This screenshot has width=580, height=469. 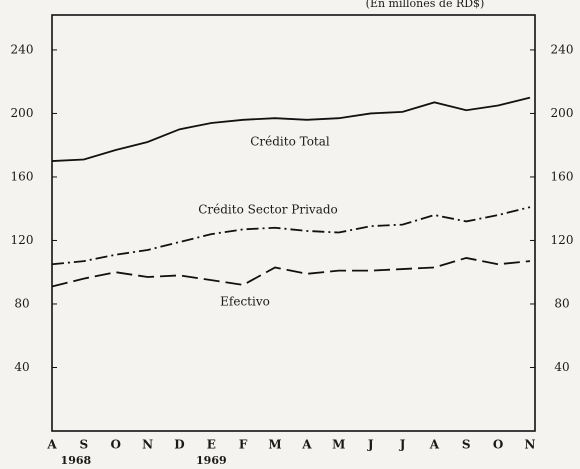 I want to click on year-label: 1968, so click(x=76, y=460).